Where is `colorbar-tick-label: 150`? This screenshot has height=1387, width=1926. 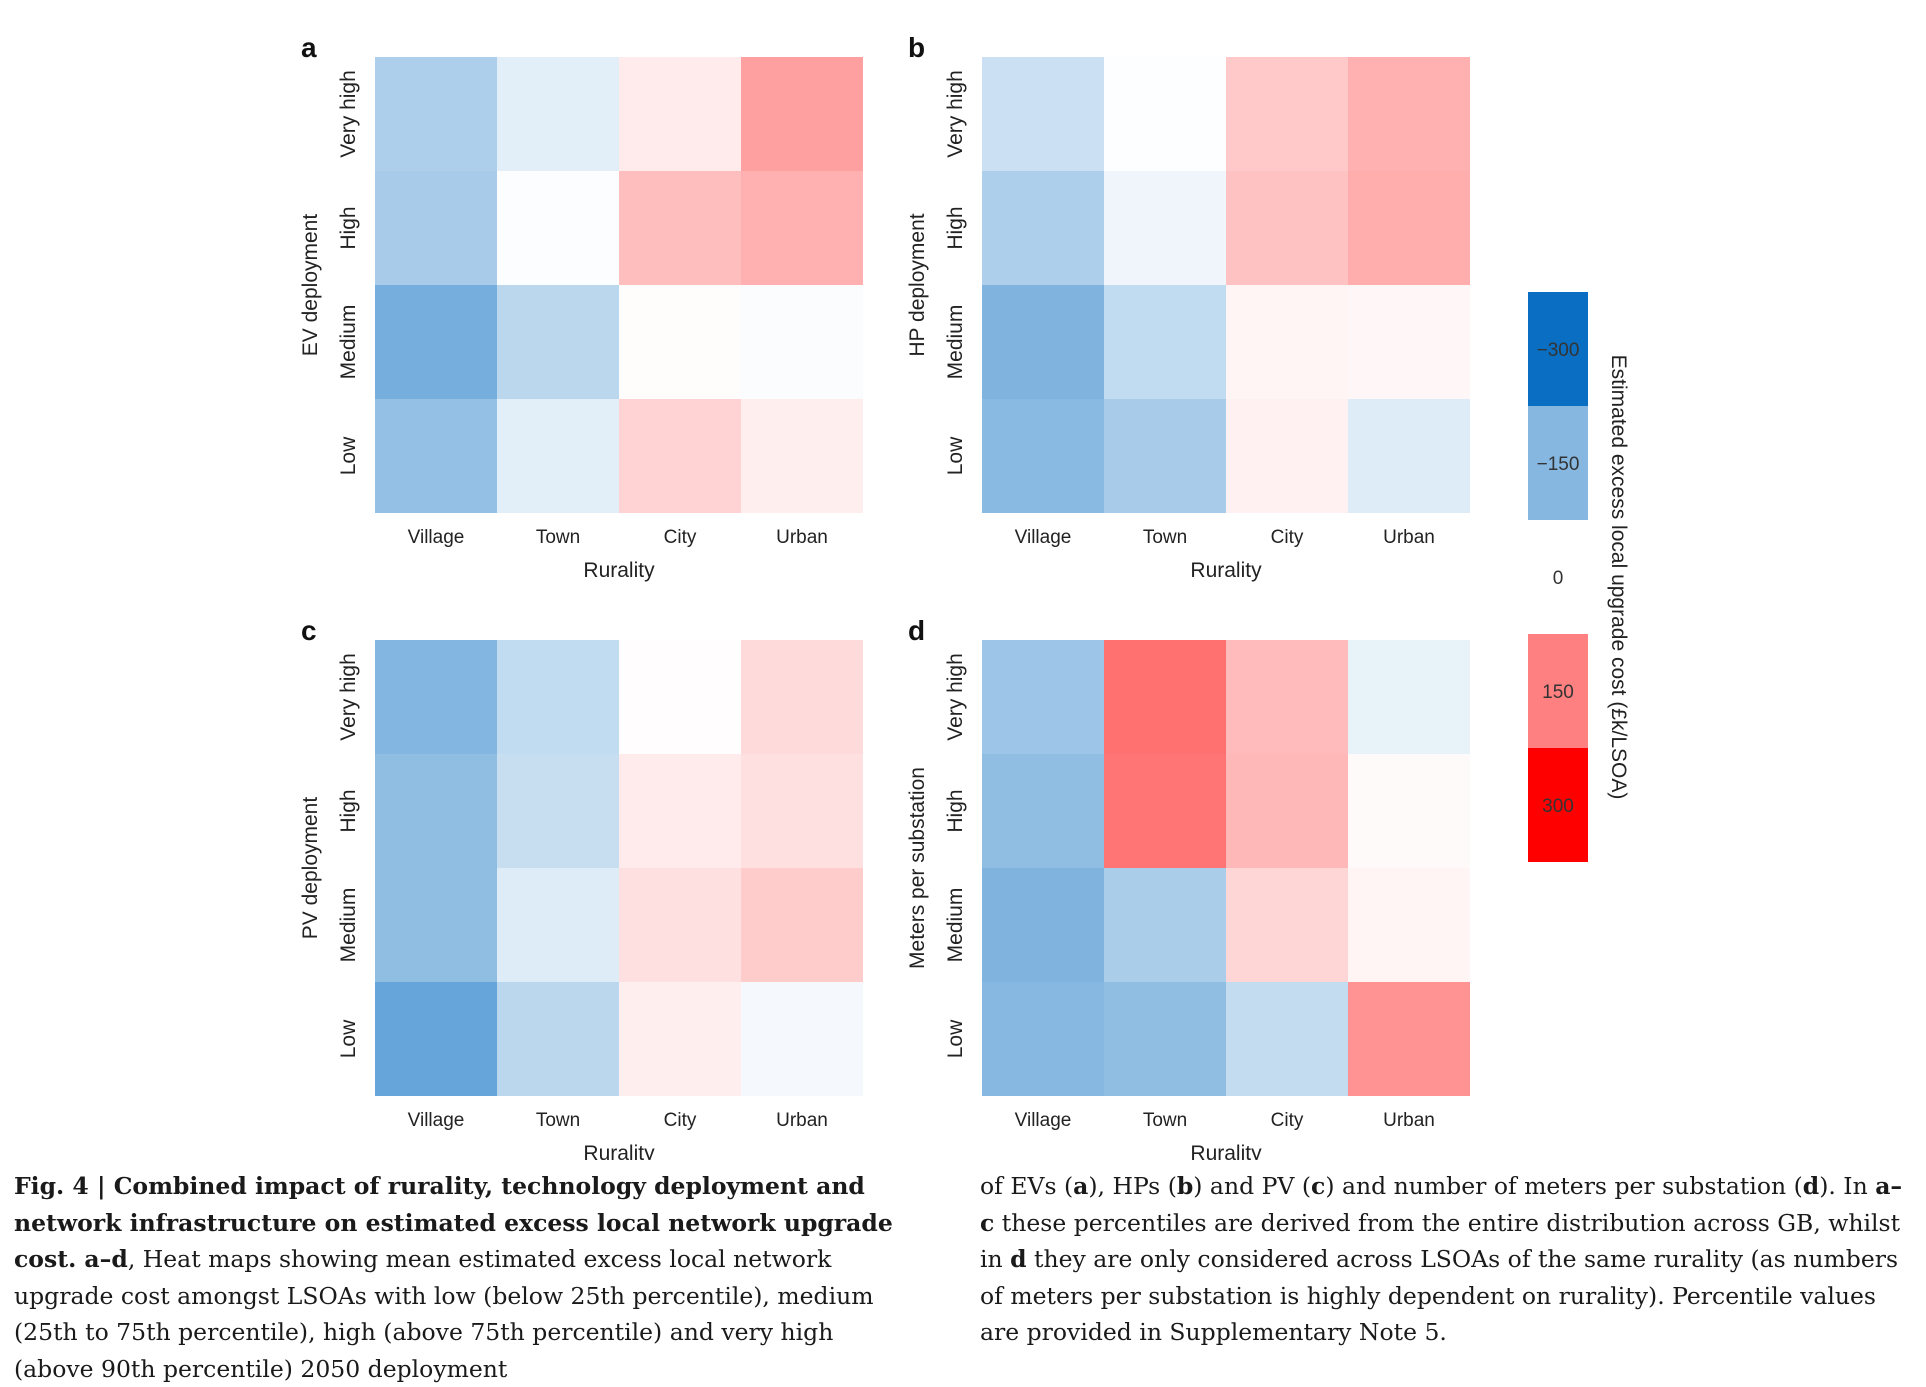 colorbar-tick-label: 150 is located at coordinates (1558, 692).